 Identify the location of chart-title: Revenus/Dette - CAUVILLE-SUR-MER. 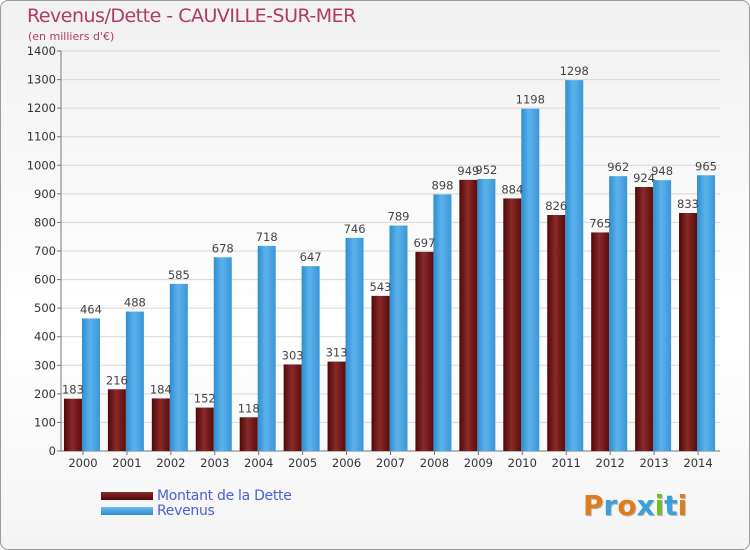
(191, 16).